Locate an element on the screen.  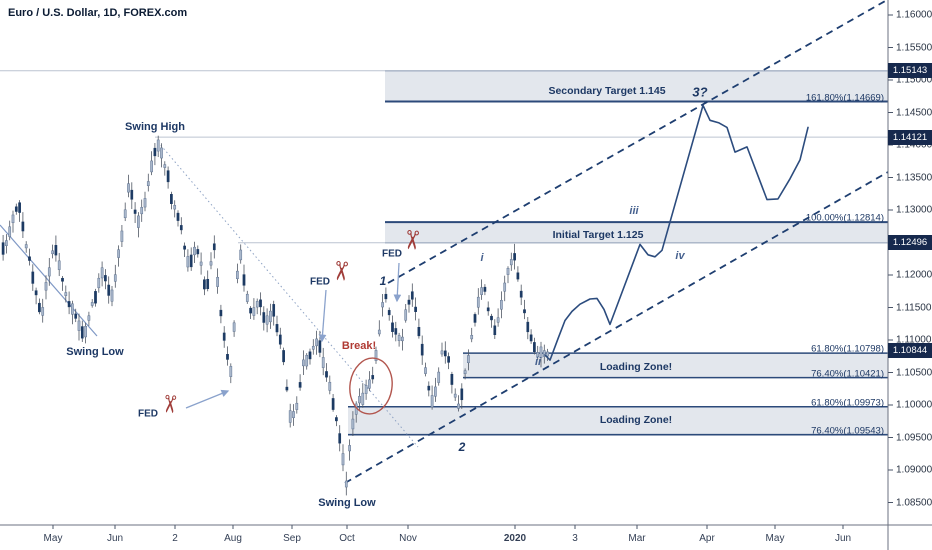
wave-1-label: 1 is located at coordinates (383, 281).